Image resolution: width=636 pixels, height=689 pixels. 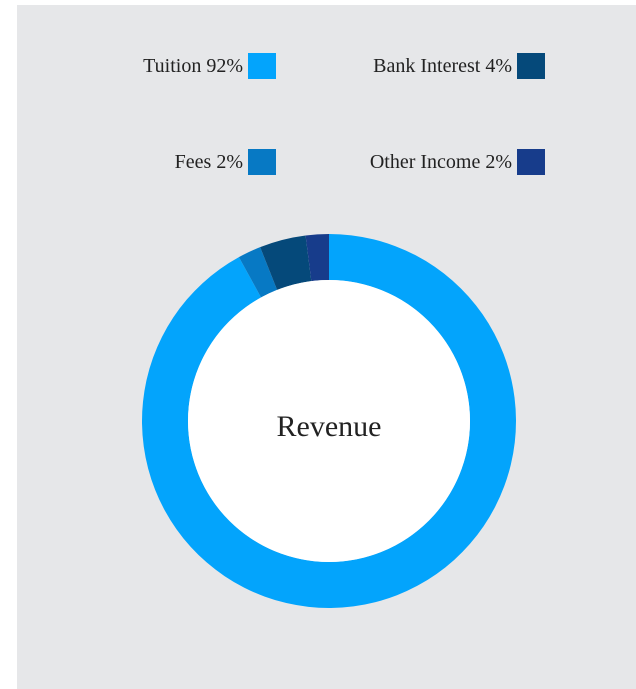 What do you see at coordinates (193, 162) in the screenshot?
I see `legend-name: Fees` at bounding box center [193, 162].